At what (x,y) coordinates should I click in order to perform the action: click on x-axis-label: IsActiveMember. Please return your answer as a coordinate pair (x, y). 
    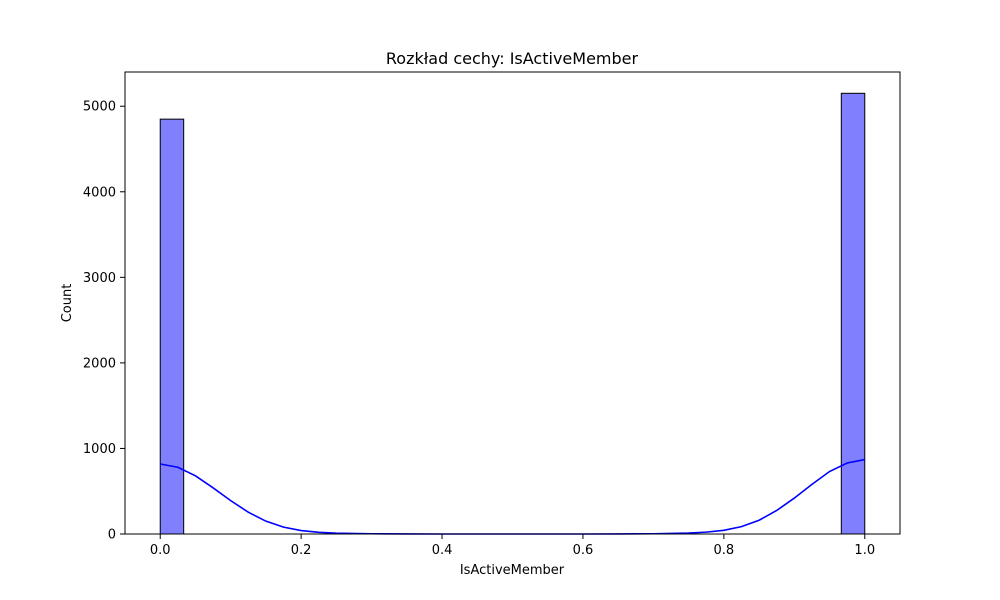
    Looking at the image, I should click on (512, 570).